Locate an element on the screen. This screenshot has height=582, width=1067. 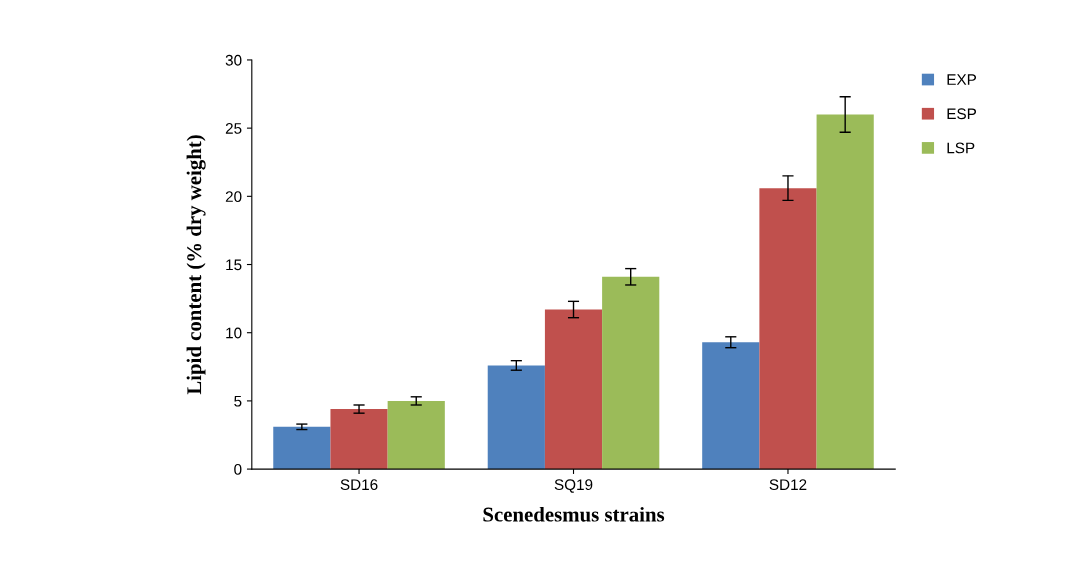
legend-label: EXP is located at coordinates (962, 79).